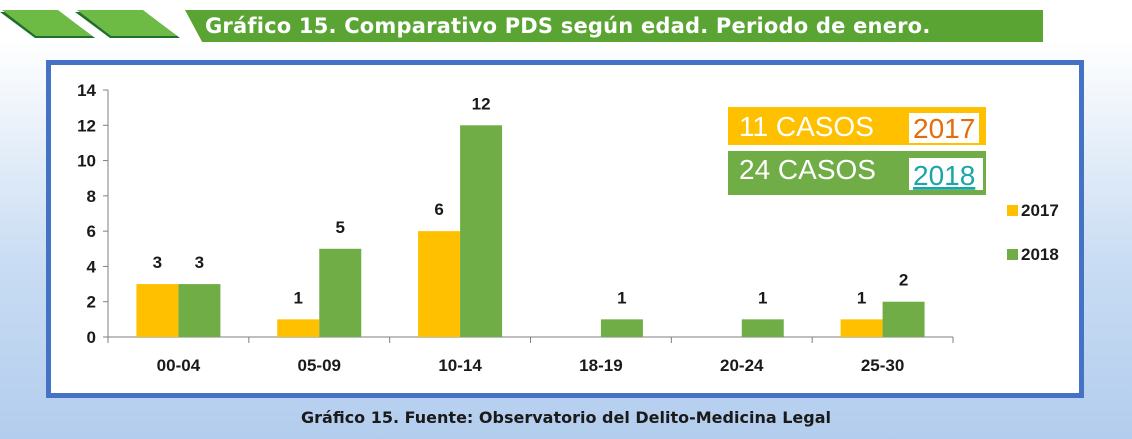  What do you see at coordinates (91, 196) in the screenshot?
I see `y-tick-label: 8` at bounding box center [91, 196].